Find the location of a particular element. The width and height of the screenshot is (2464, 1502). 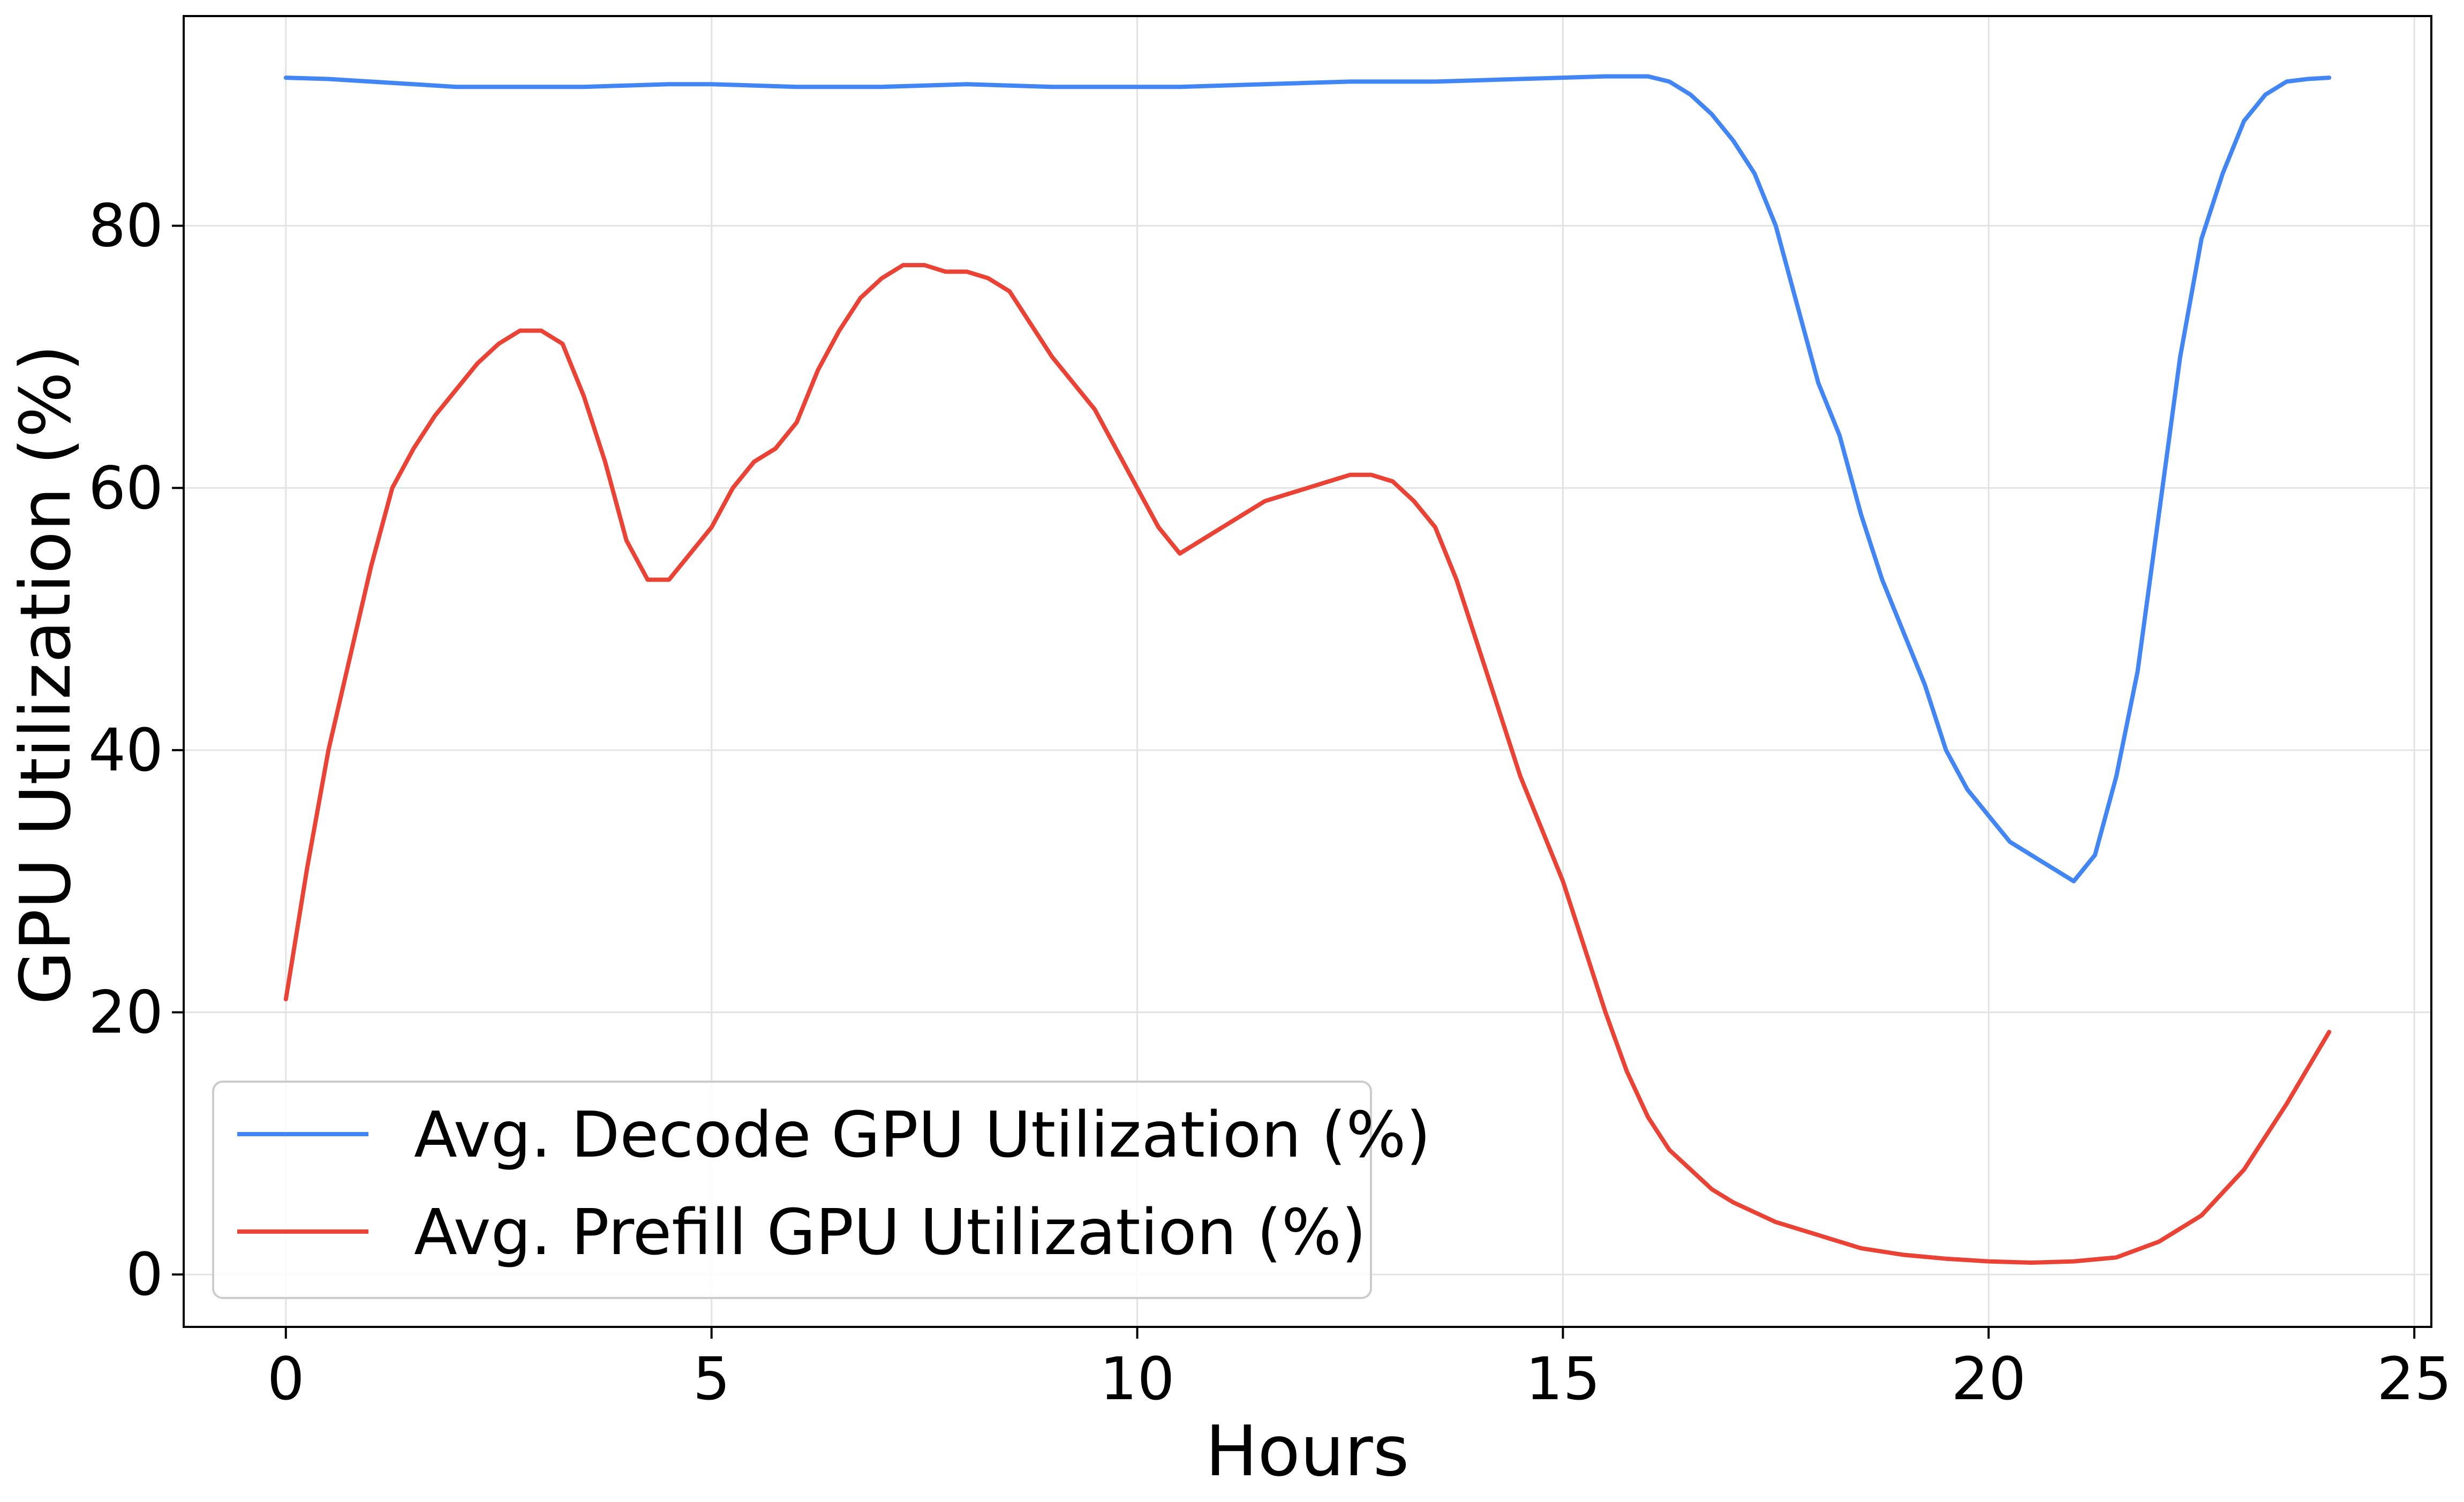

legend-label-prefill: Avg. Prefill GPU Utilization (%) is located at coordinates (890, 1232).